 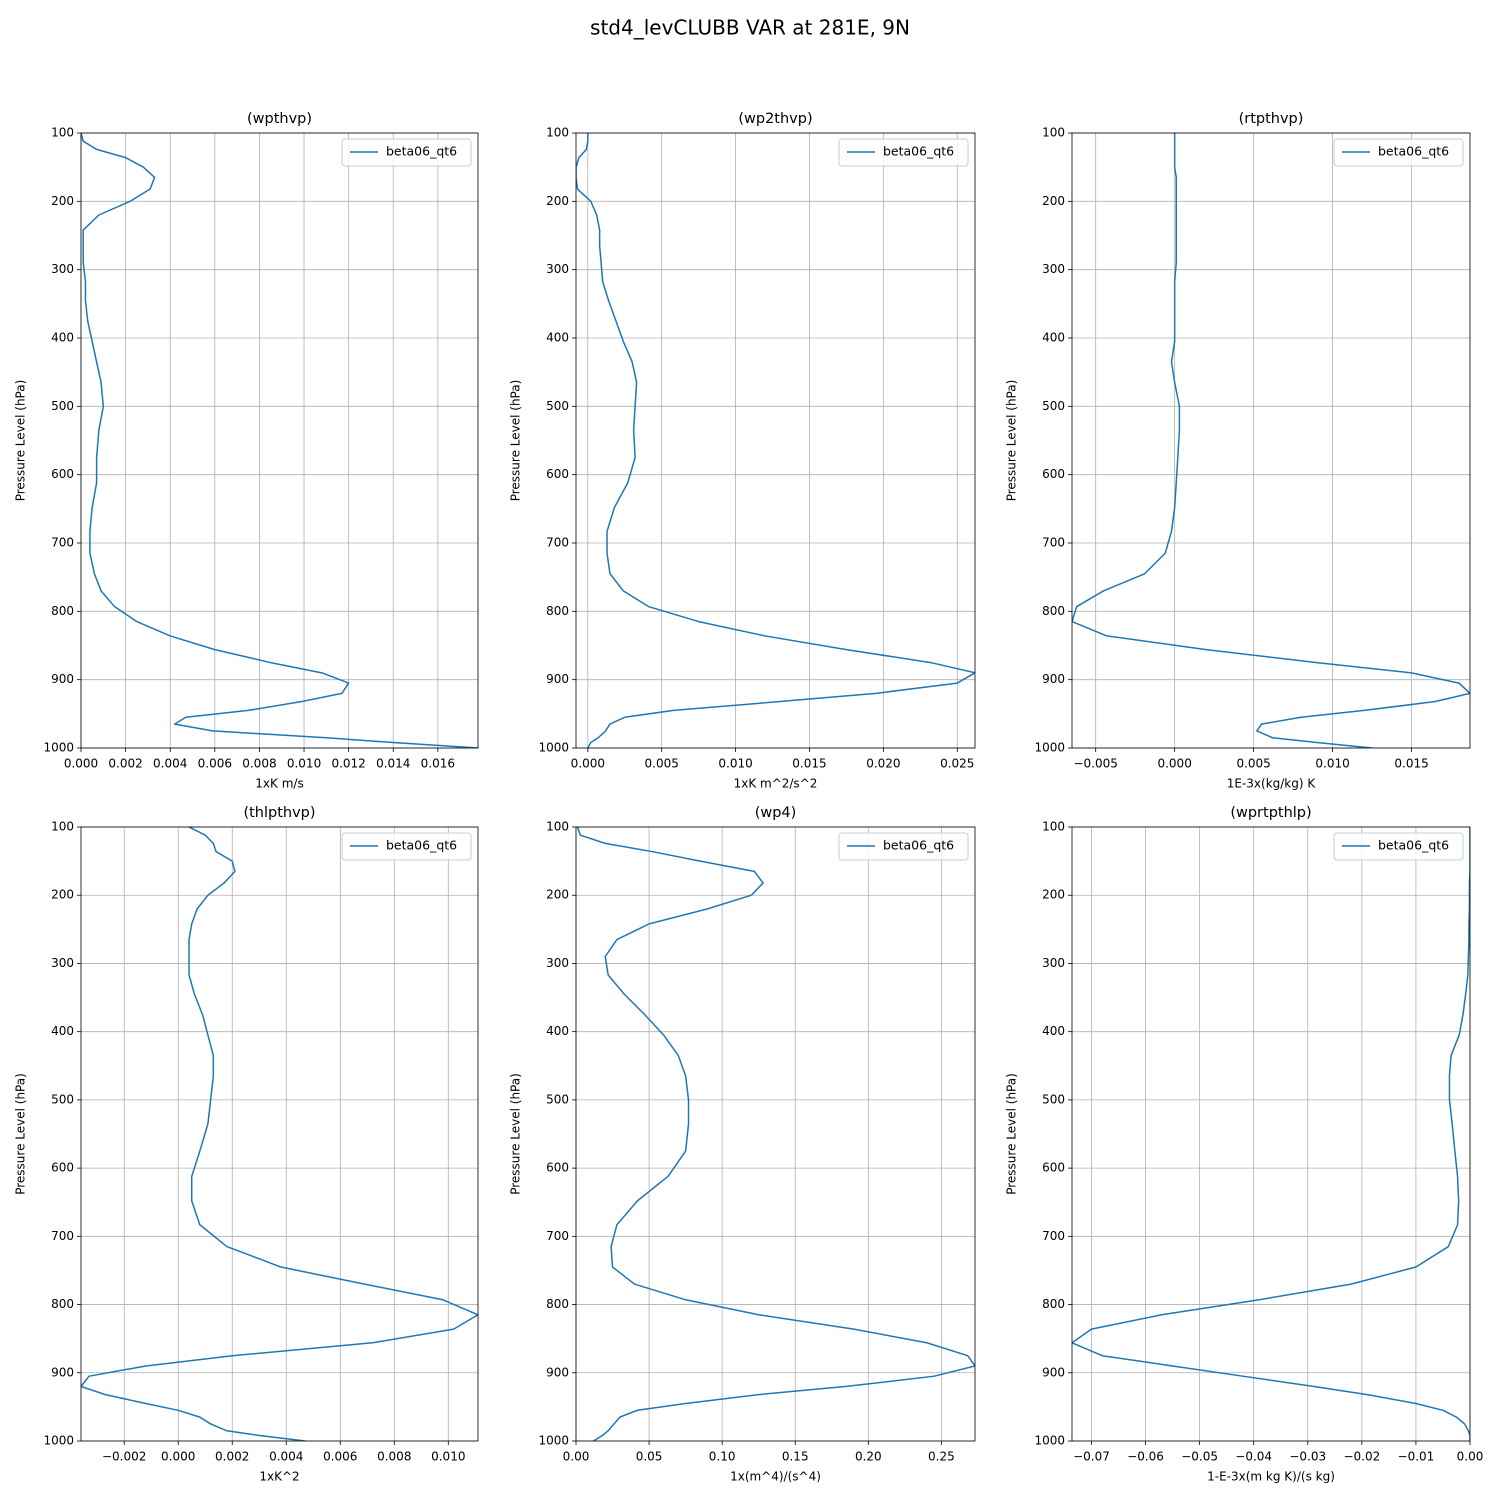 What do you see at coordinates (1307, 1457) in the screenshot?
I see `x-tick-label: −0.03` at bounding box center [1307, 1457].